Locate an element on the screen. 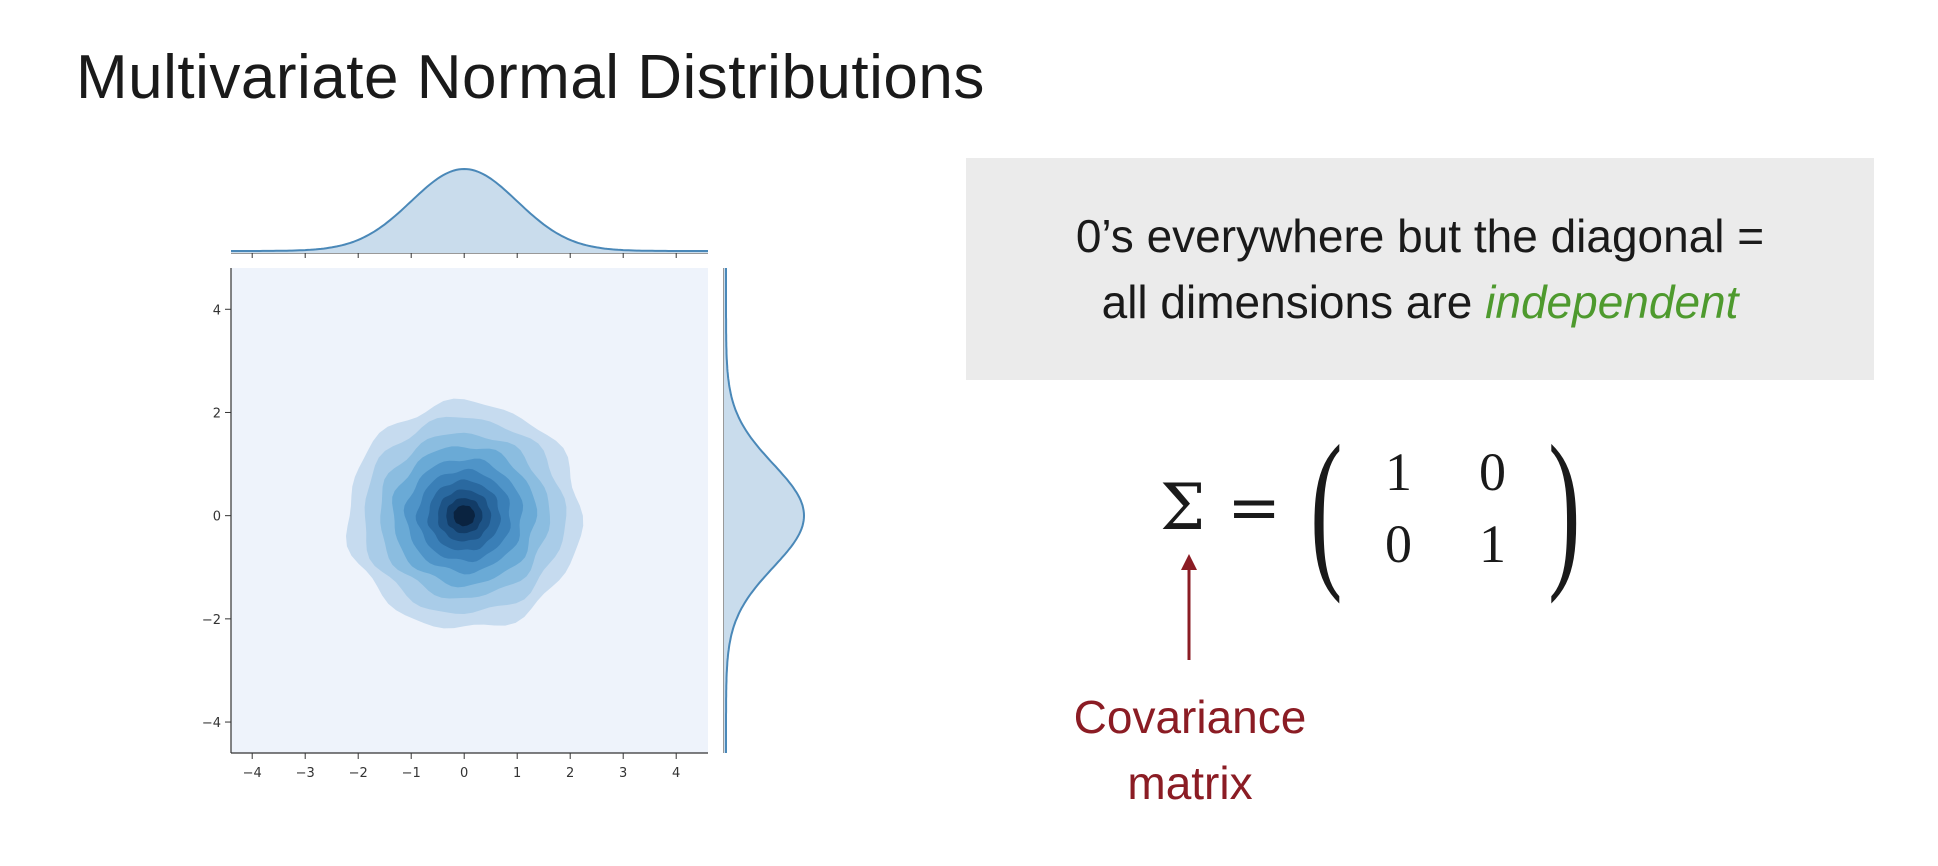 This screenshot has width=1938, height=866. covariance-matrix-label: Covariance matrix is located at coordinates (1190, 750).